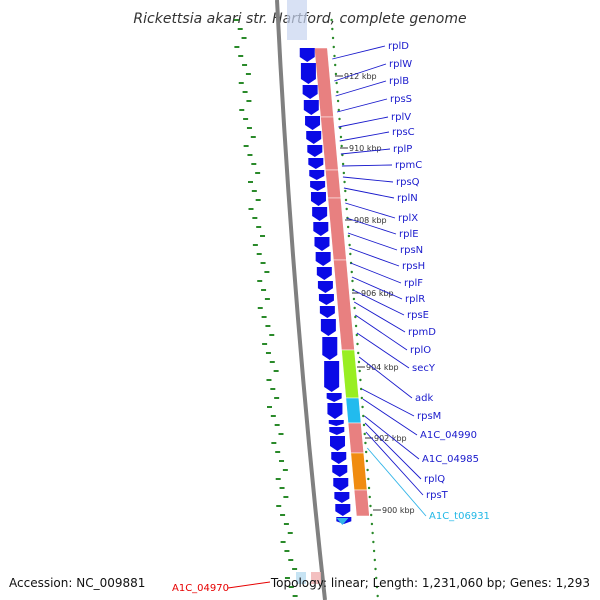 This screenshot has width=600, height=600. Describe the element at coordinates (415, 299) in the screenshot. I see `gene-label-rplR: rplR` at that location.